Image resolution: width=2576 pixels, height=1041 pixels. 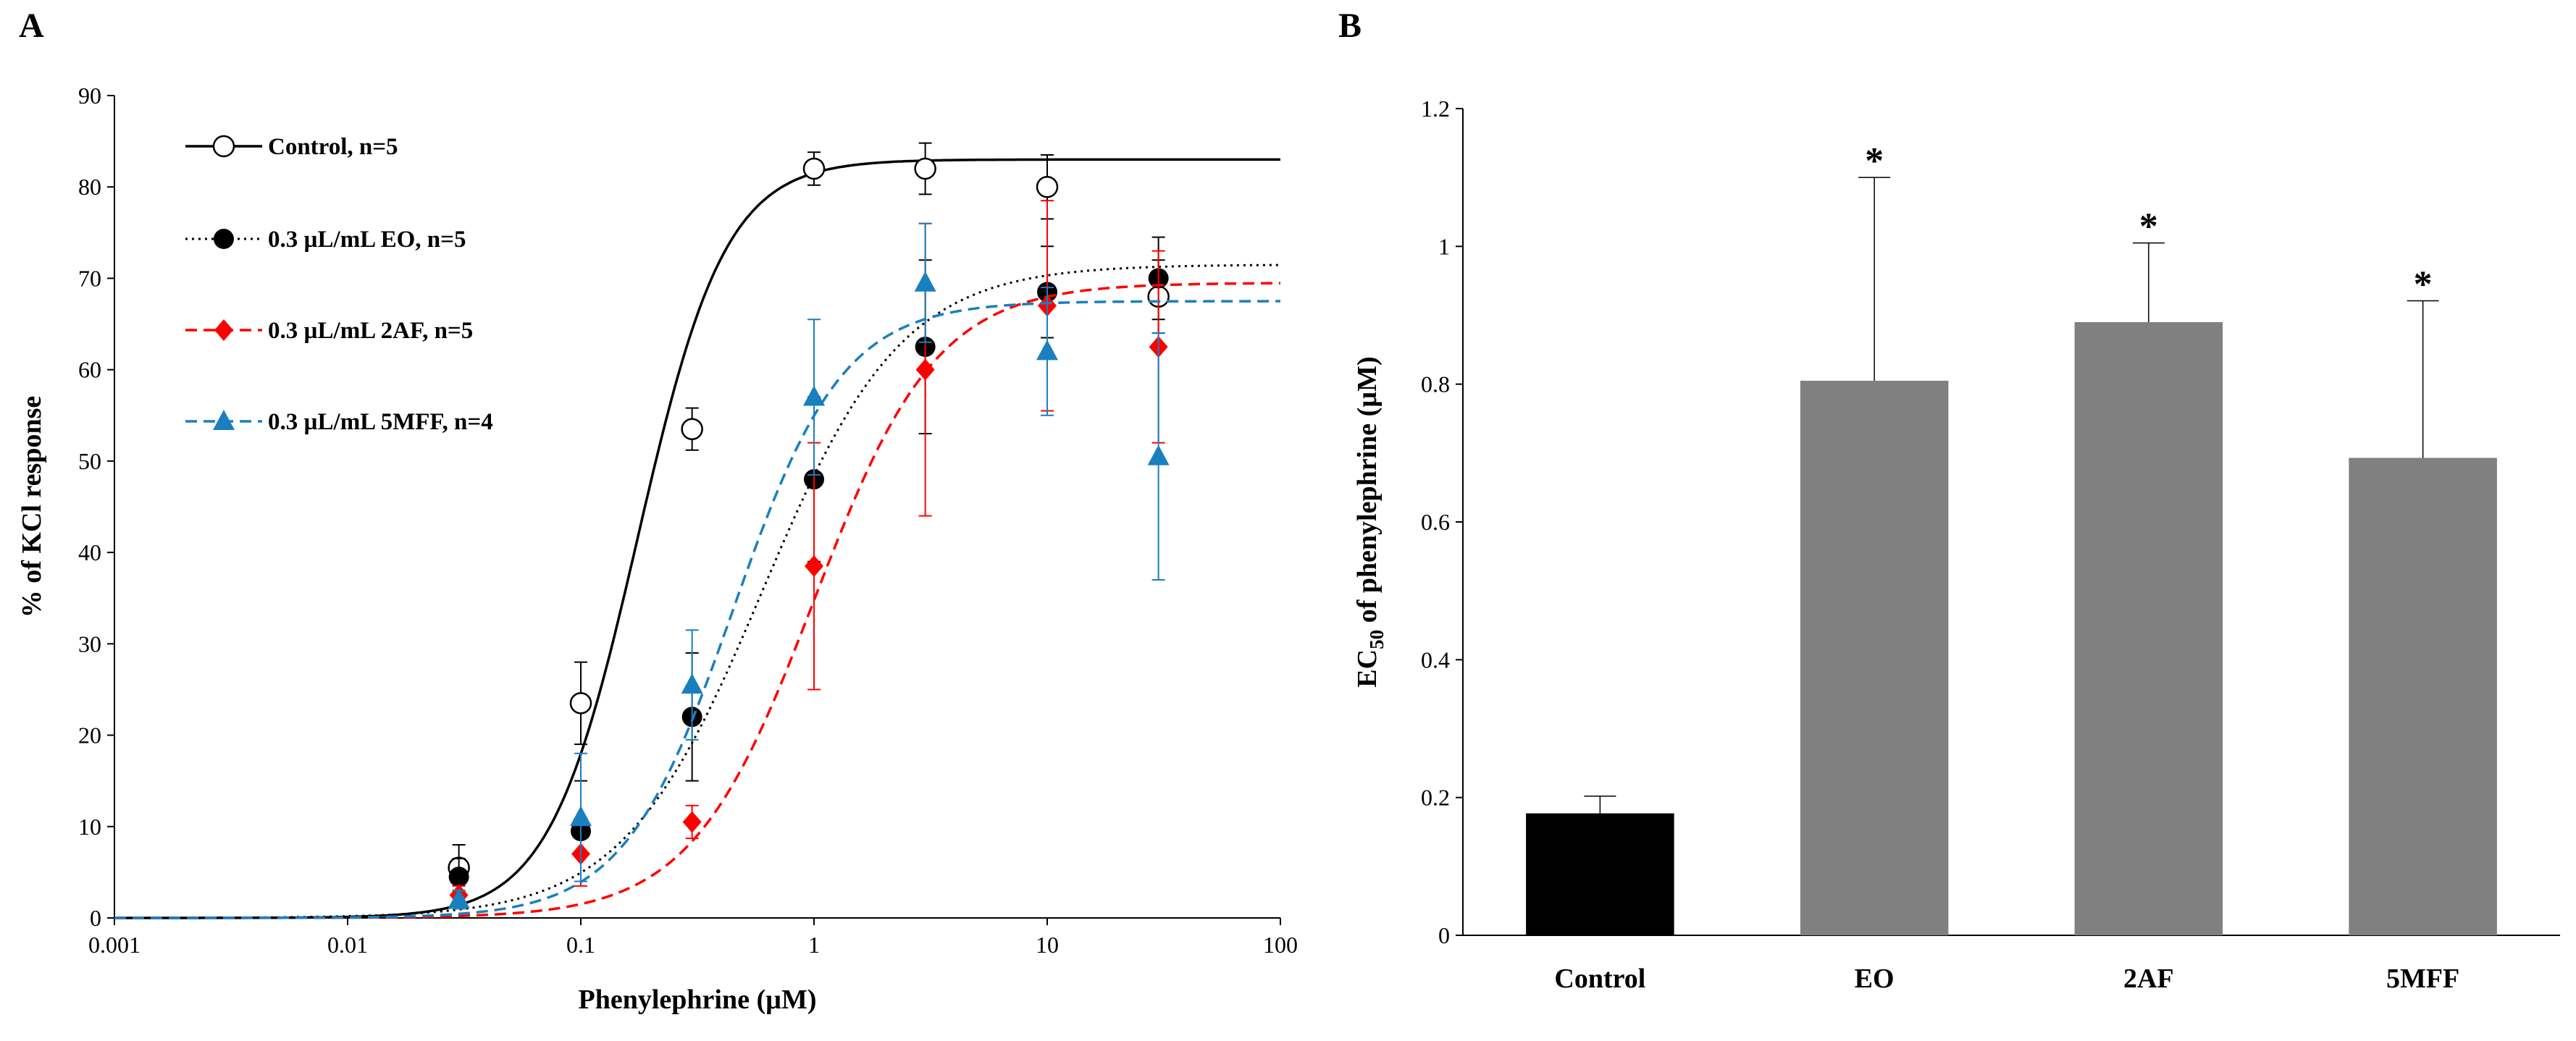 I want to click on x-tick-label: 10, so click(x=1047, y=945).